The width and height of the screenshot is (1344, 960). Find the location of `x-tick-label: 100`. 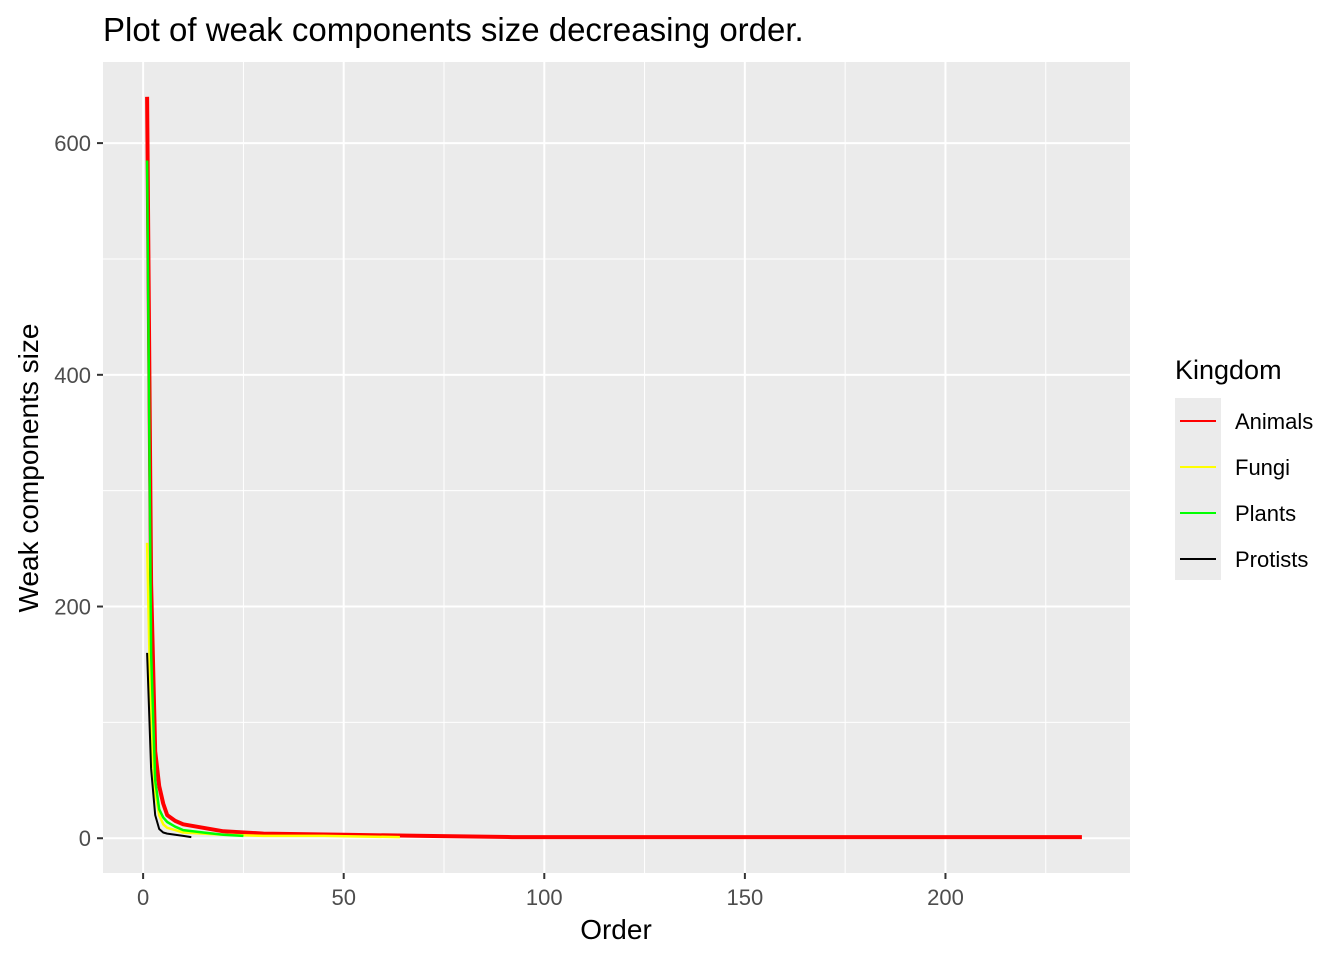

x-tick-label: 100 is located at coordinates (544, 897).